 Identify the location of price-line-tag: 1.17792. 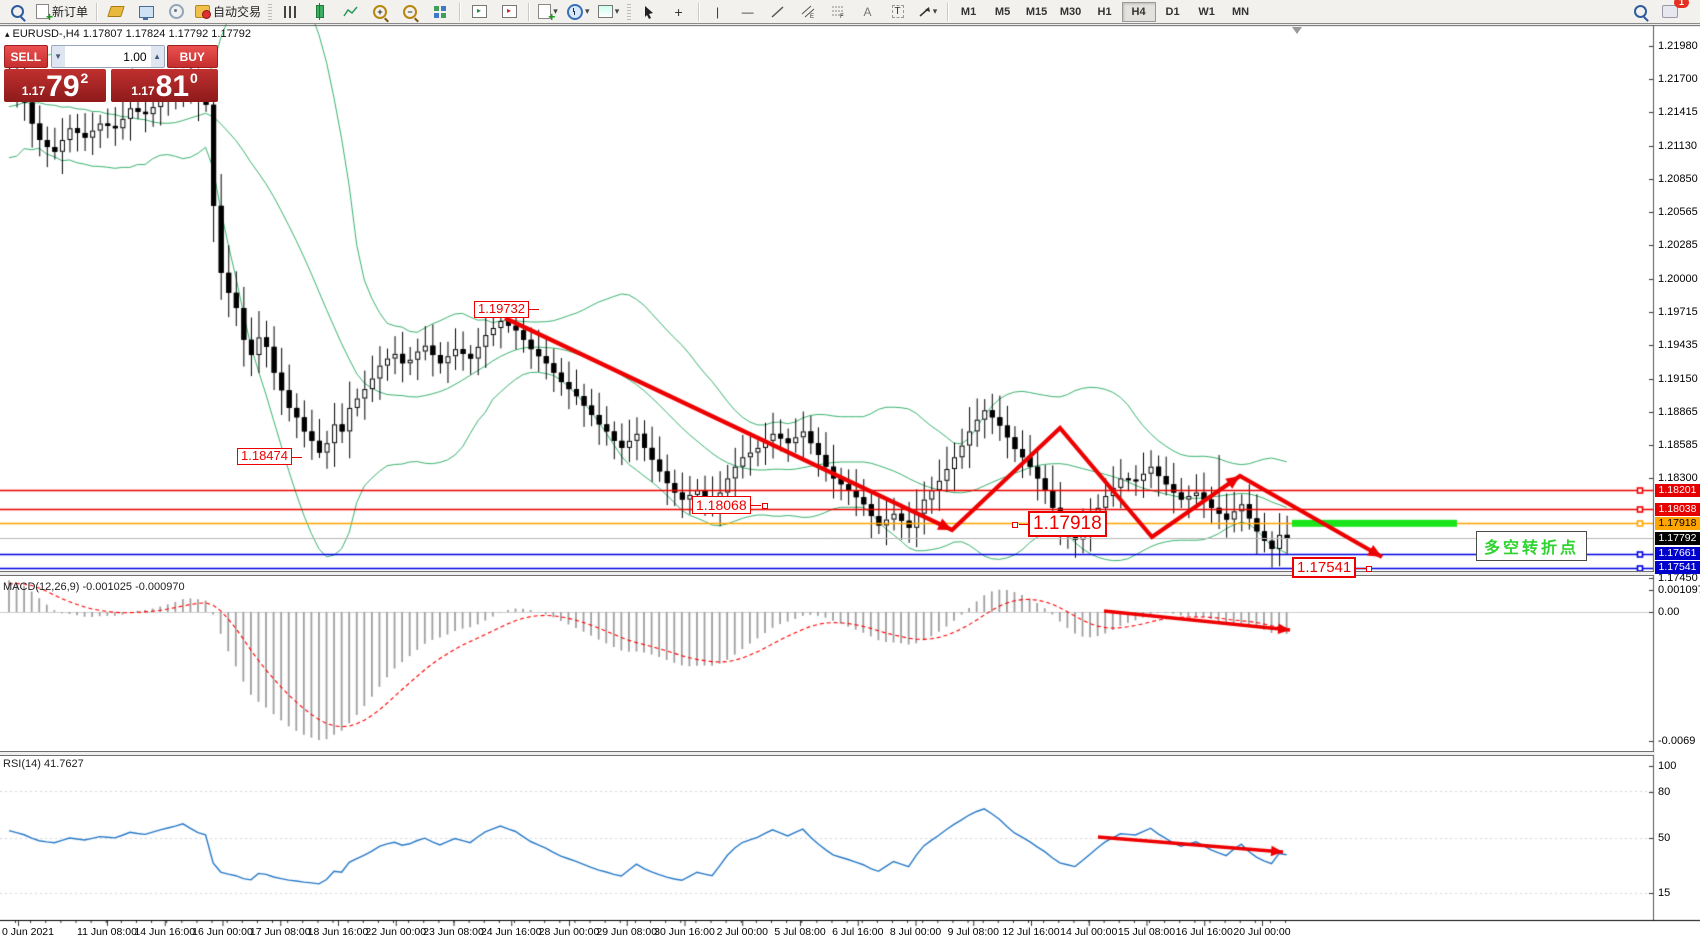
(1677, 538).